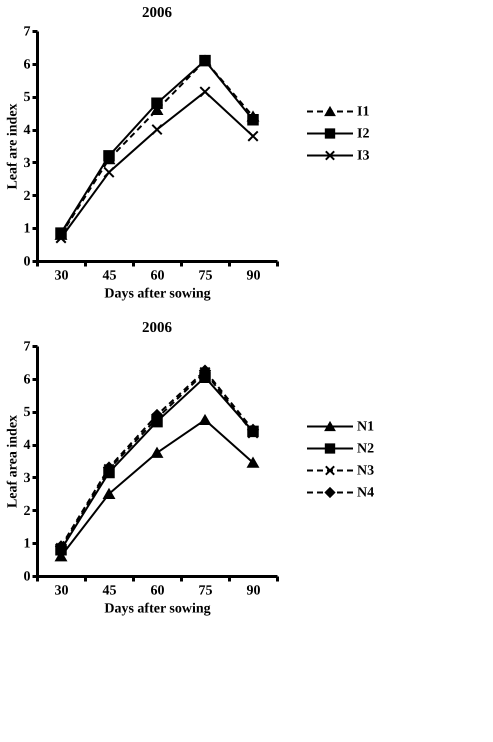 Image resolution: width=493 pixels, height=742 pixels. What do you see at coordinates (365, 471) in the screenshot?
I see `legend-label: N3` at bounding box center [365, 471].